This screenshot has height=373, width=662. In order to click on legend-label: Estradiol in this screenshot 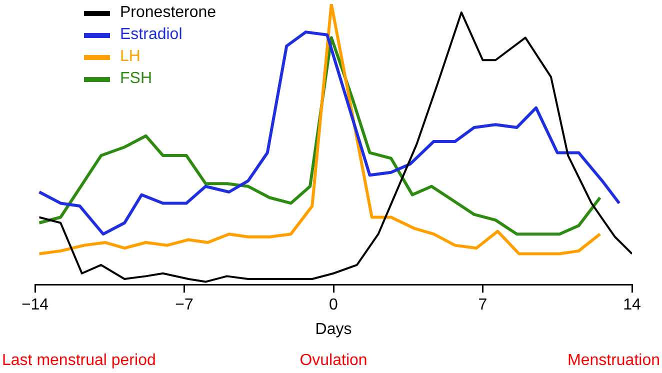, I will do `click(151, 35)`.